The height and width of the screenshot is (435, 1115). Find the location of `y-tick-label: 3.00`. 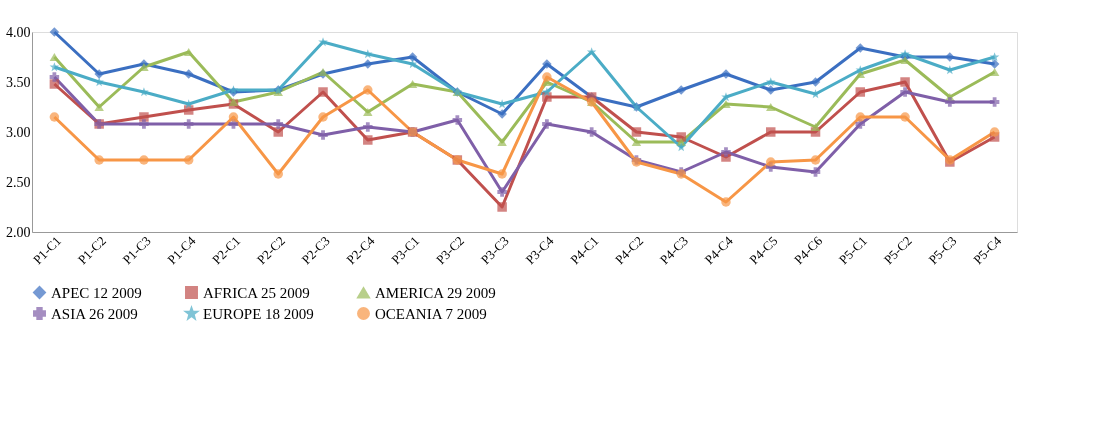

y-tick-label: 3.00 is located at coordinates (18, 132).